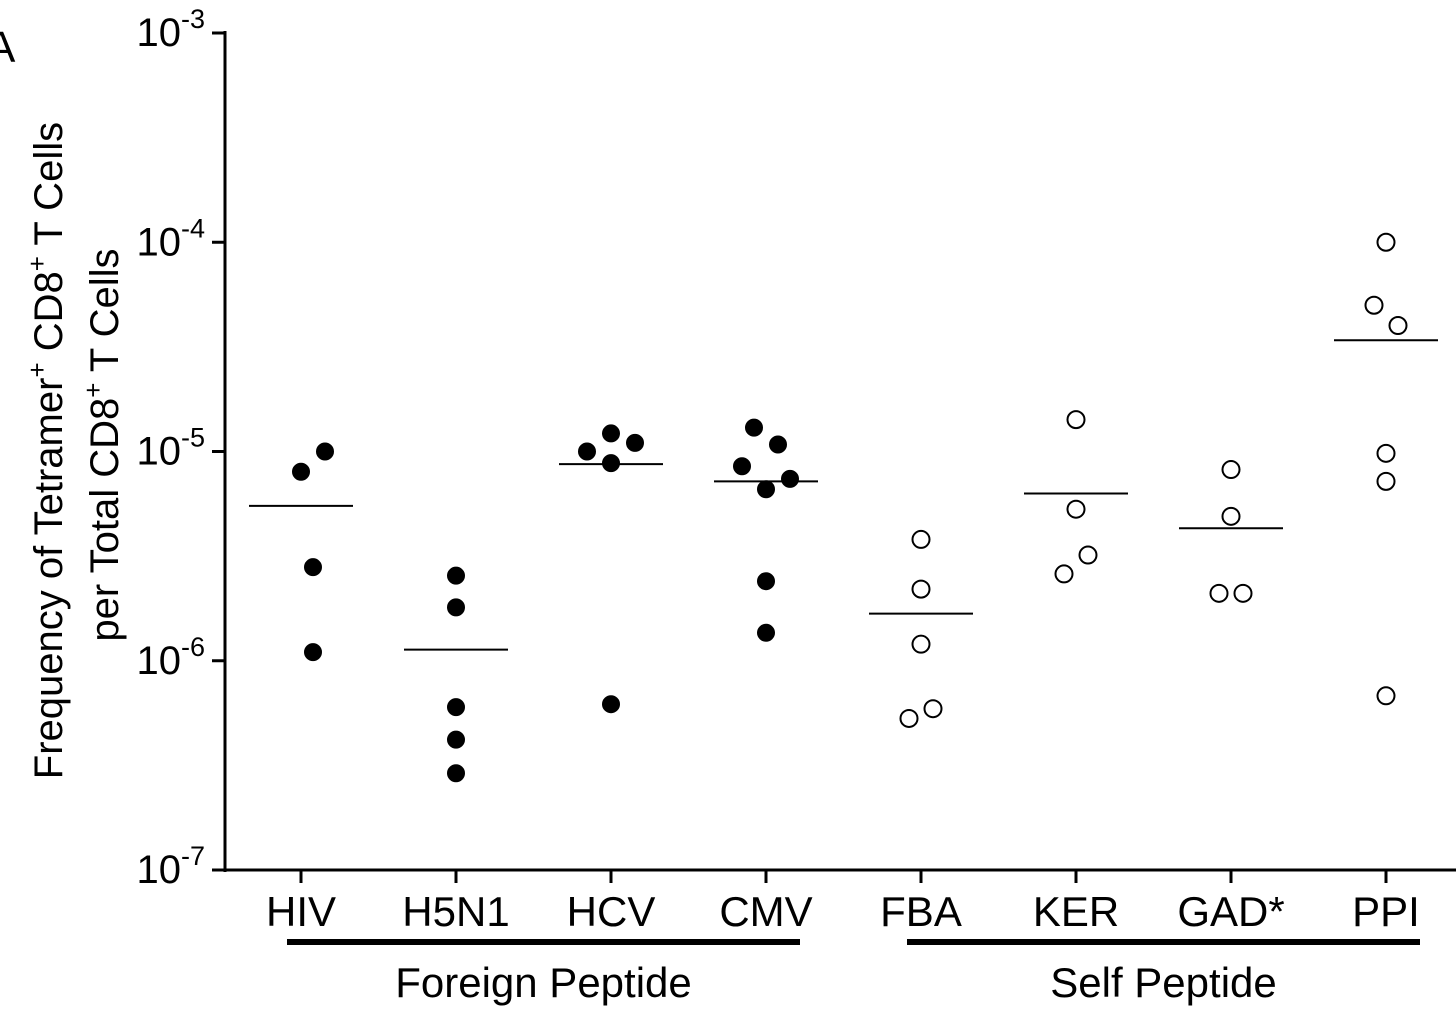 The width and height of the screenshot is (1456, 1020). Describe the element at coordinates (921, 911) in the screenshot. I see `x-tick-label: FBA` at that location.